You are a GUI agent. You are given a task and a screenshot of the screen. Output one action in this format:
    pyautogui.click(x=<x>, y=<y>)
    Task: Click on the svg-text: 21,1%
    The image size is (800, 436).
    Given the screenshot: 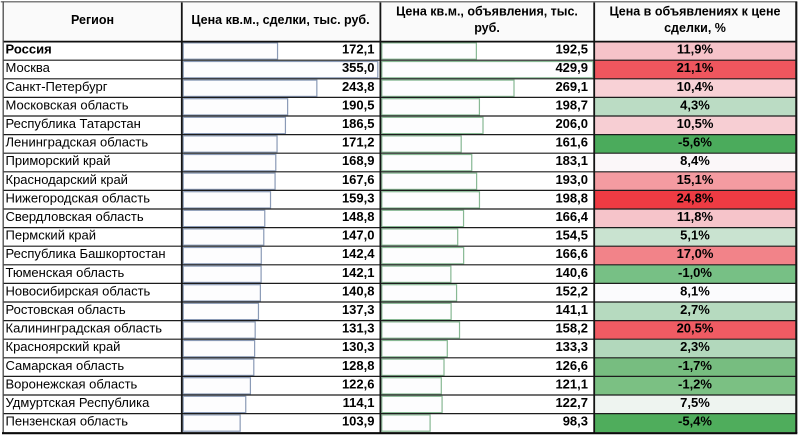 What is the action you would take?
    pyautogui.click(x=695, y=67)
    